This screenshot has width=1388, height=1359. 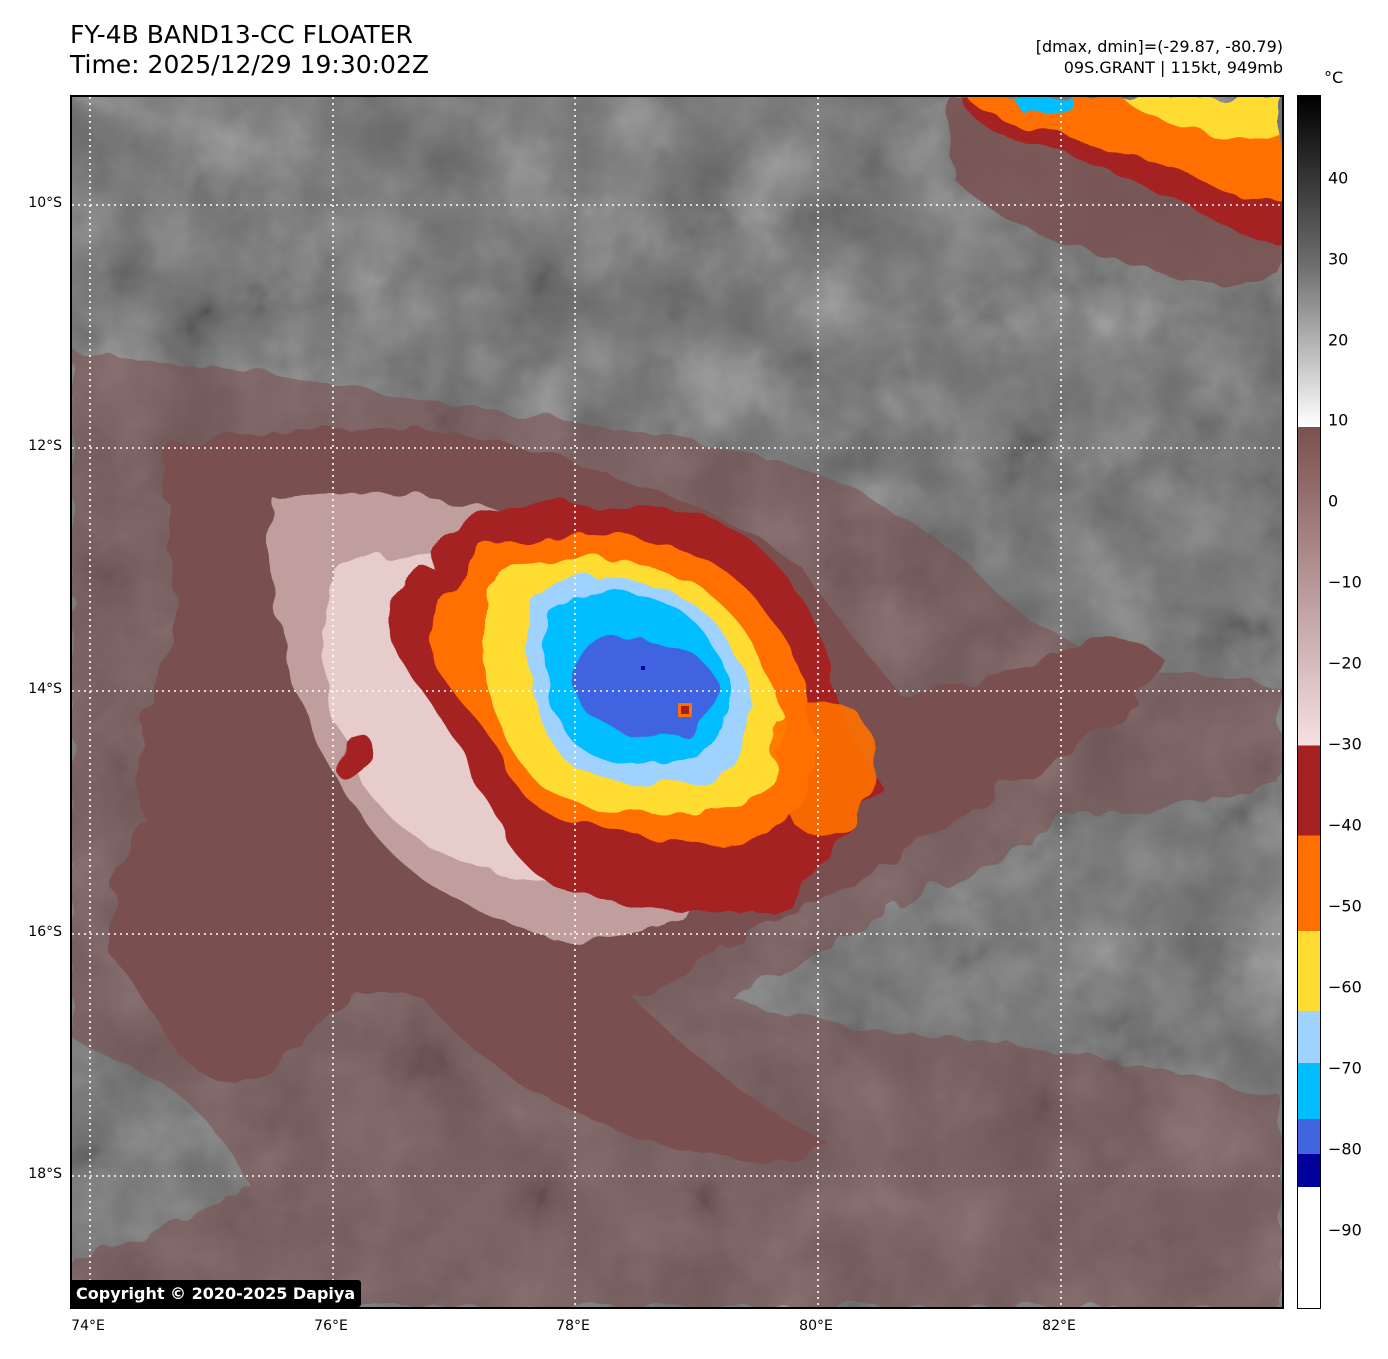 I want to click on lon-label: 80°E, so click(x=816, y=1326).